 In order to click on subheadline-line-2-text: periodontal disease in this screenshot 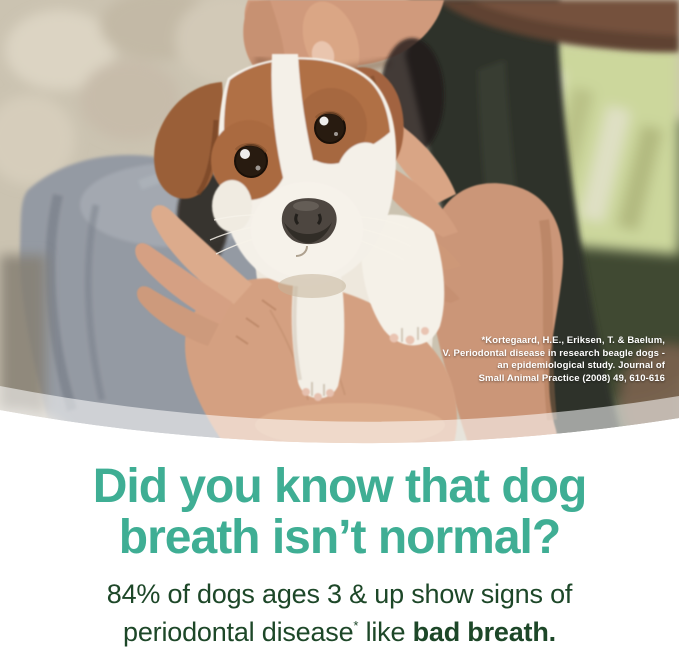, I will do `click(238, 632)`.